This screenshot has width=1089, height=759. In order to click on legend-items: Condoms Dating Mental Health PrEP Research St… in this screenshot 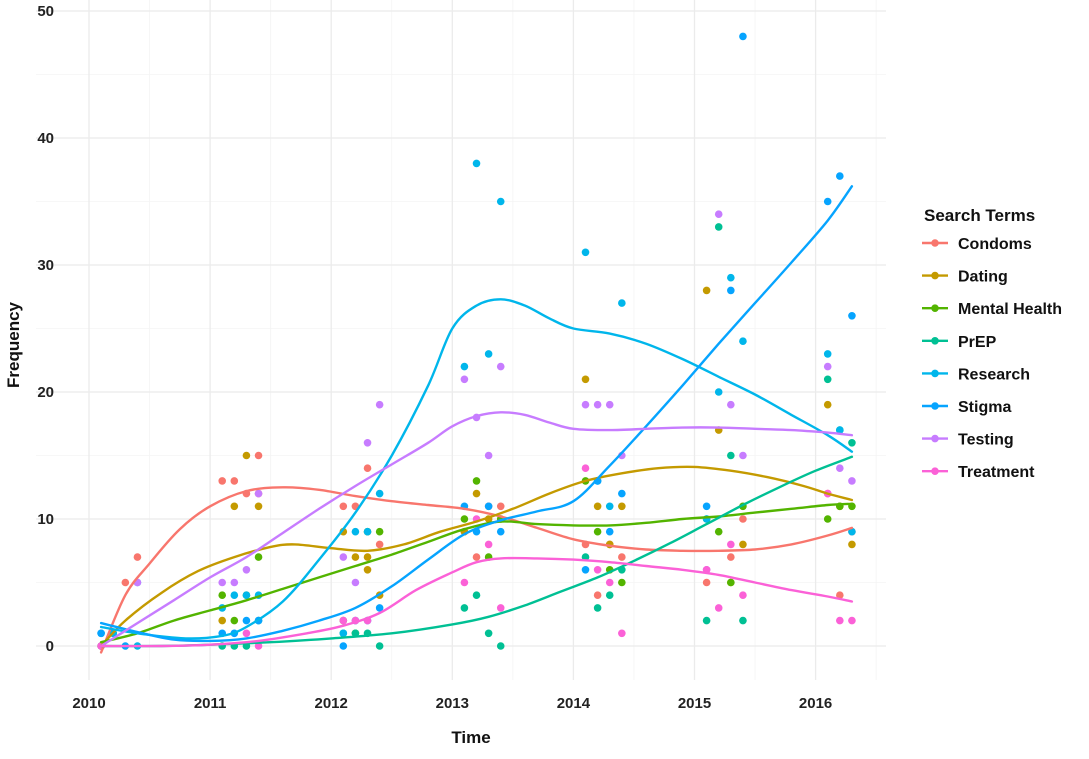, I will do `click(992, 358)`.